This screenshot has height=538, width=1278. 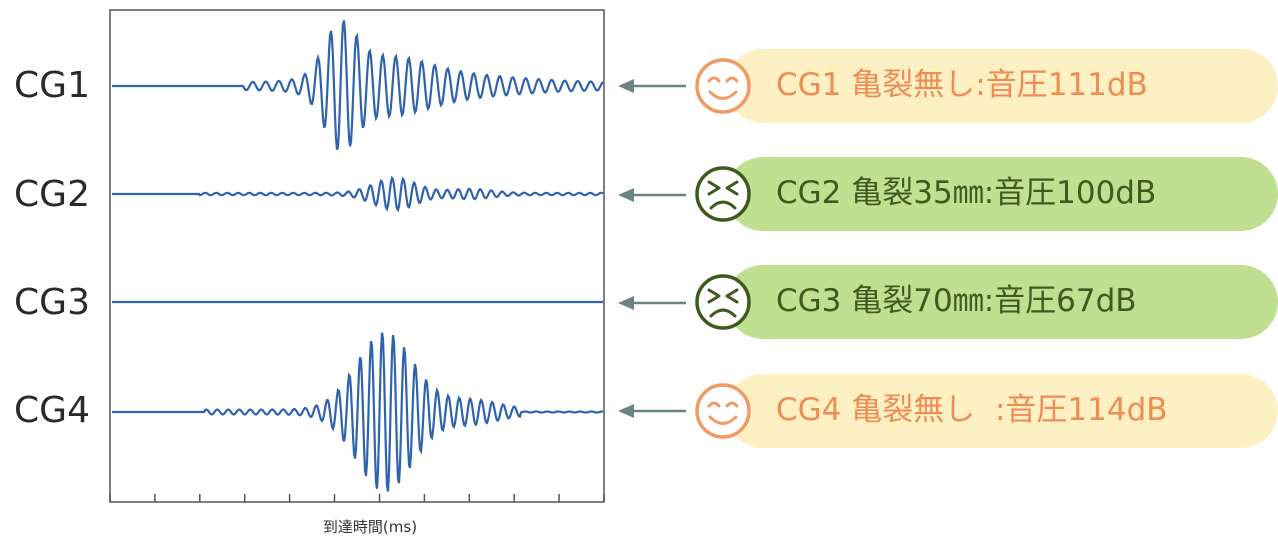 I want to click on waveform-cg2, so click(x=358, y=194).